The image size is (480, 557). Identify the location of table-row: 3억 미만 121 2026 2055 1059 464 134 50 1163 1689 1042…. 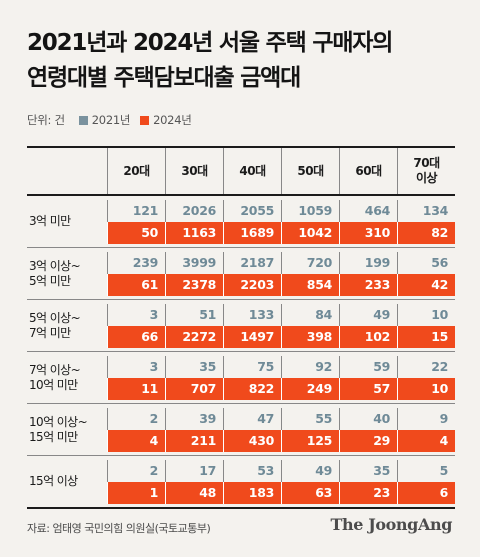
(241, 222).